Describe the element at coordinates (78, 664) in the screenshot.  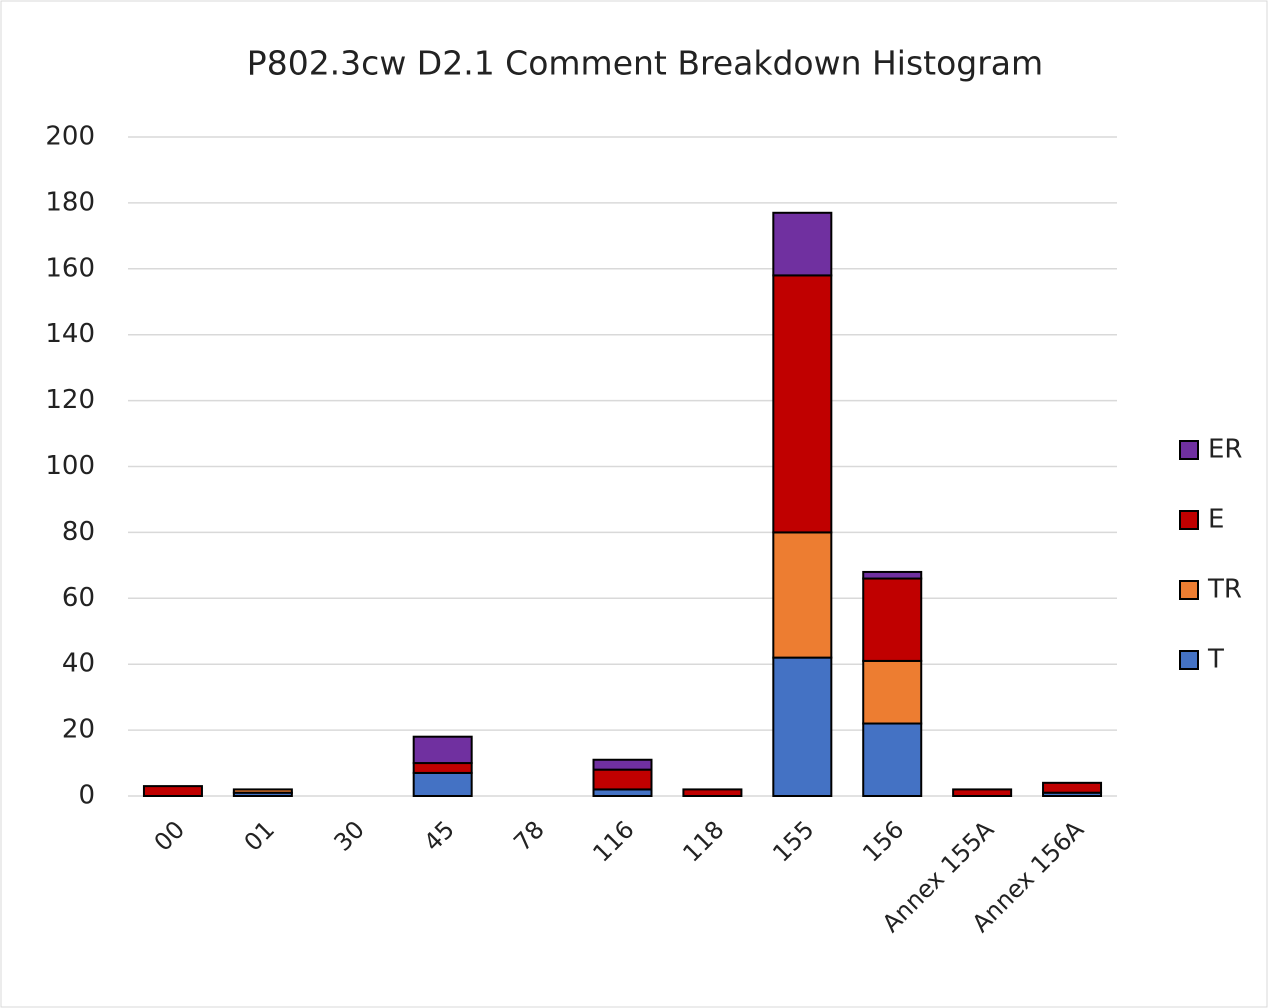
I see `y-tick-label: 40` at that location.